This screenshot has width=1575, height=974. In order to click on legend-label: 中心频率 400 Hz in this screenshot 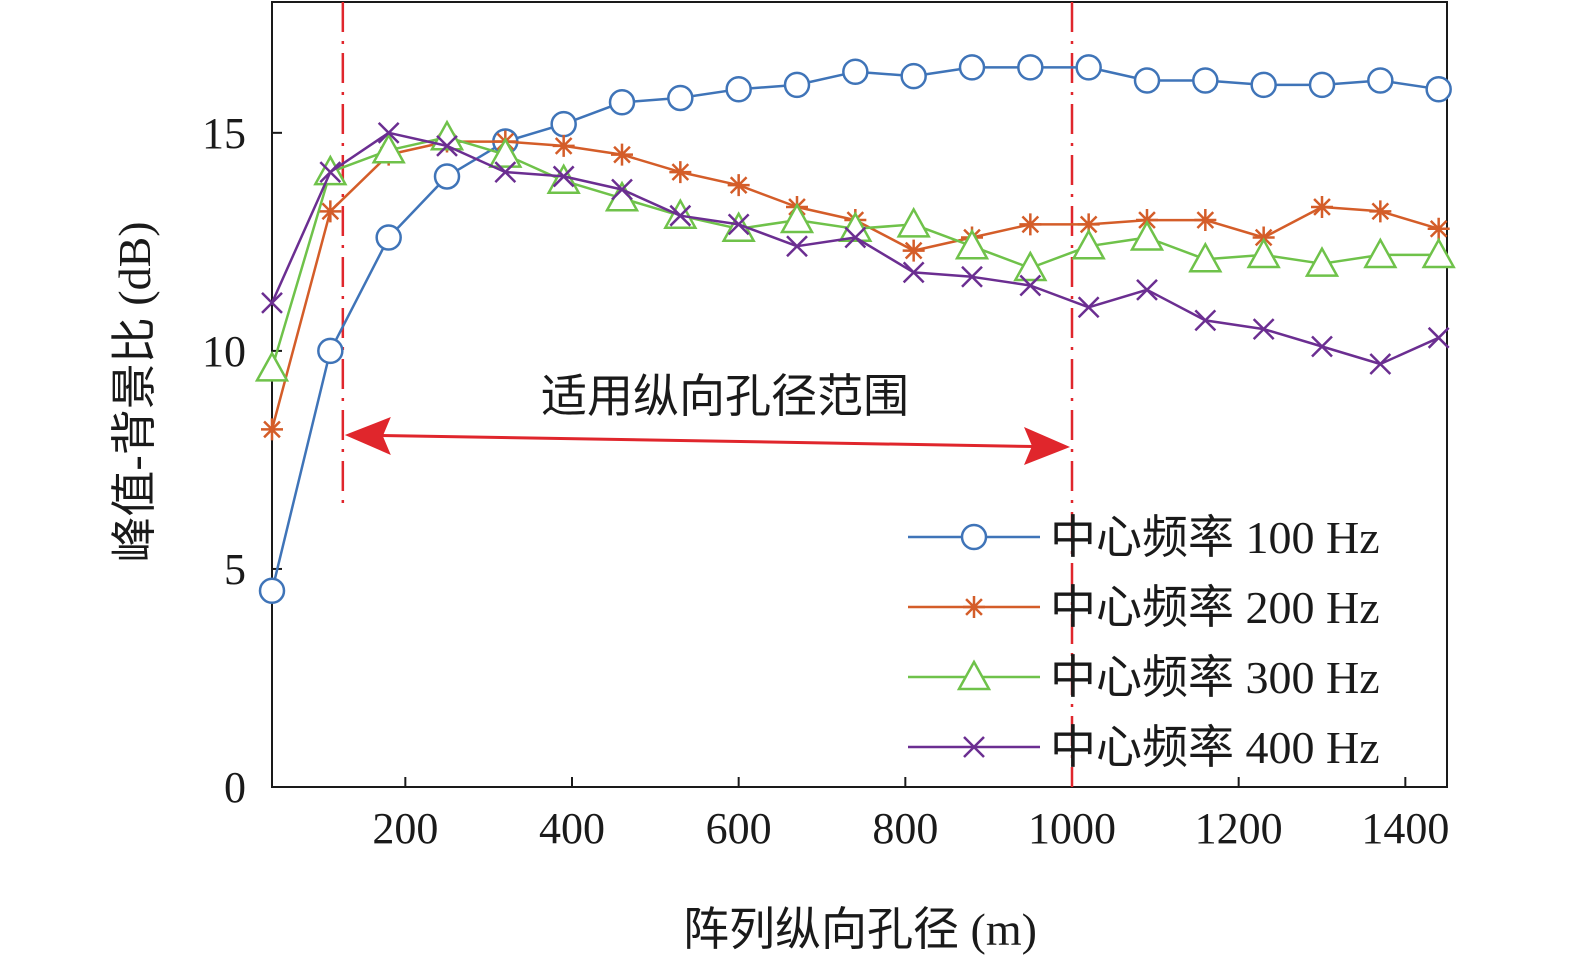, I will do `click(1215, 747)`.